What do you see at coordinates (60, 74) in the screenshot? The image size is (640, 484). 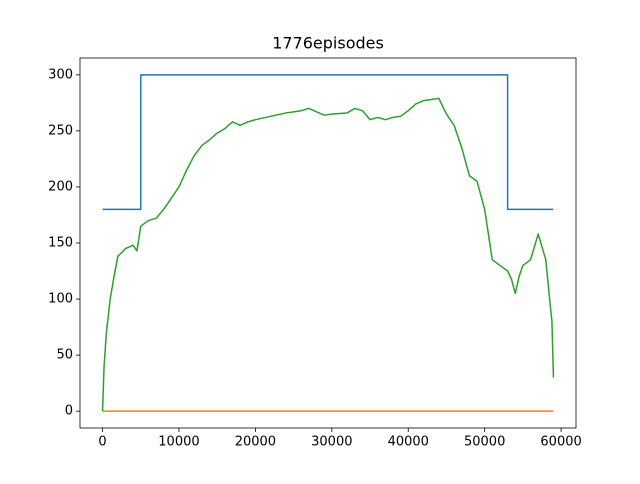 I see `y-tick-label: 300` at bounding box center [60, 74].